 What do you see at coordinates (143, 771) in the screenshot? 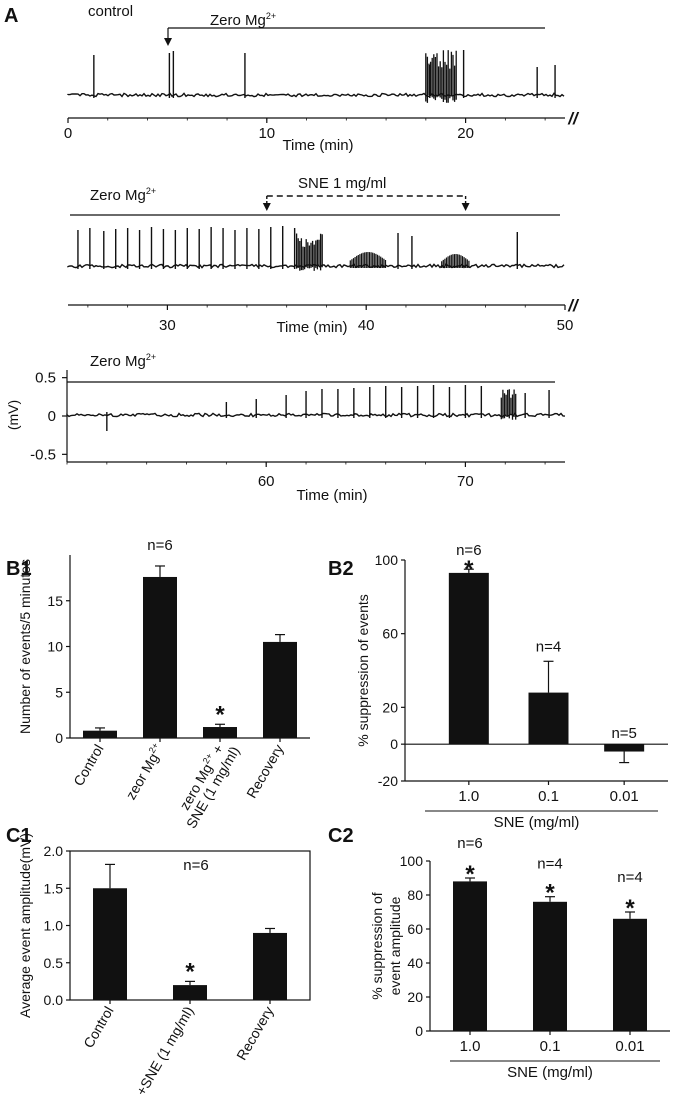
I see `b1-category-label: zeor Mg2+` at bounding box center [143, 771].